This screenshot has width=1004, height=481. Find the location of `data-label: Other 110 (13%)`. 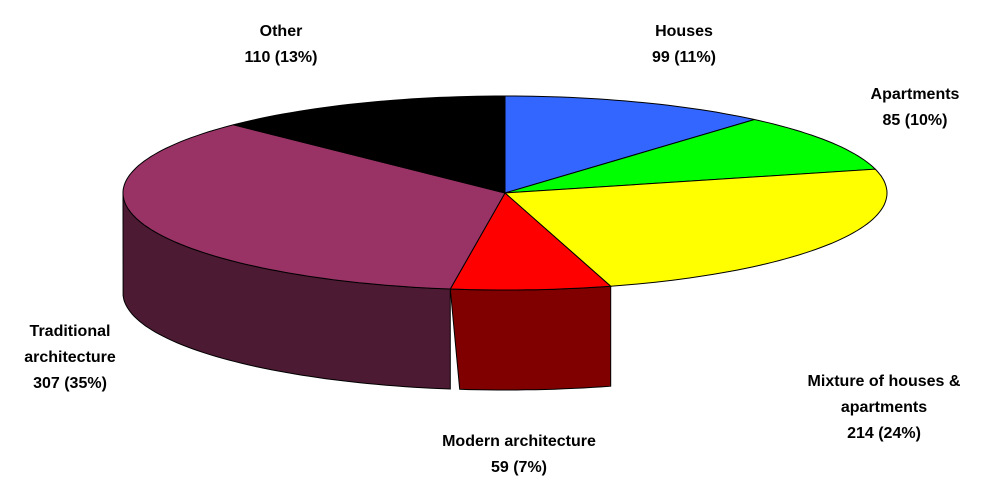

data-label: Other 110 (13%) is located at coordinates (281, 45).